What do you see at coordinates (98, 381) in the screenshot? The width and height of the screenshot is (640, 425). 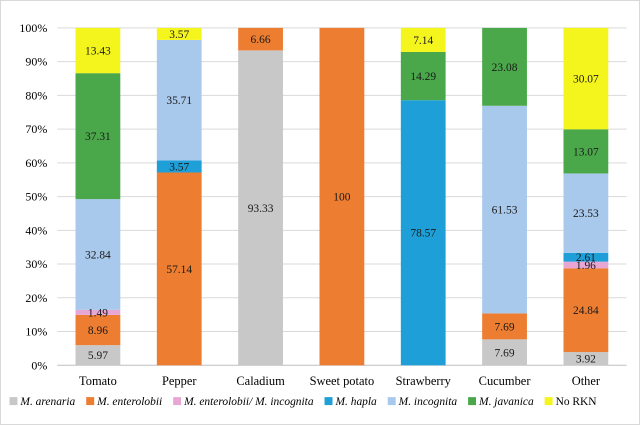 I see `x-category-label: Tomato` at bounding box center [98, 381].